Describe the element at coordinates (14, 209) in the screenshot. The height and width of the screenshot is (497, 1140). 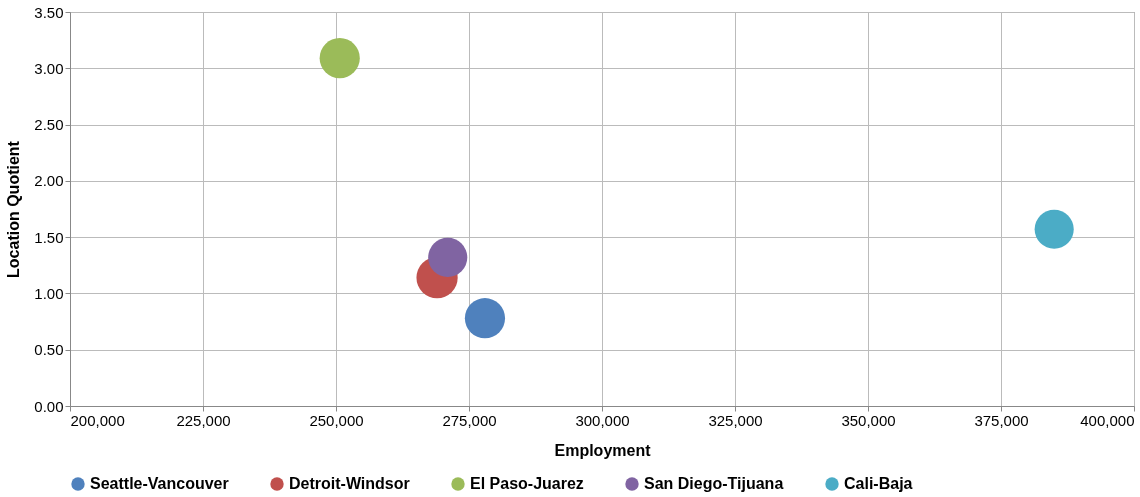
I see `y-axis-title: Location Quotient` at that location.